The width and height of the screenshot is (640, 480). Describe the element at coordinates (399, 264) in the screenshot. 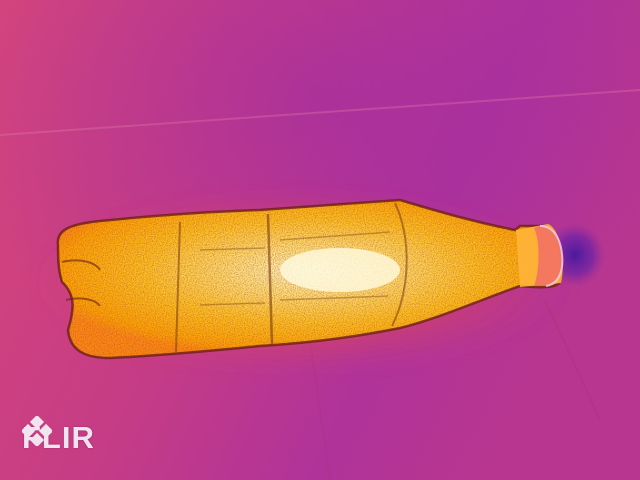

I see `bottle-shoulder` at that location.